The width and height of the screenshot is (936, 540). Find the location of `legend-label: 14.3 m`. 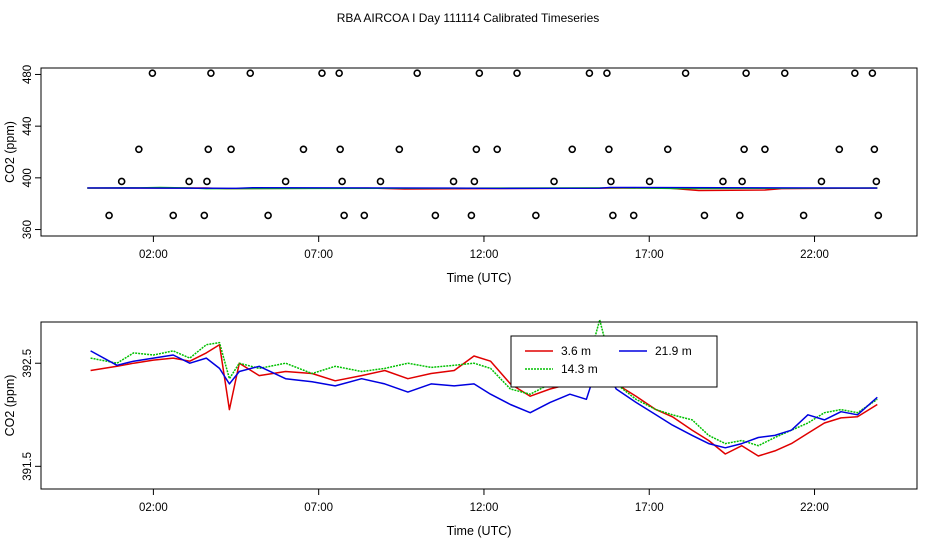

legend-label: 14.3 m is located at coordinates (579, 369).